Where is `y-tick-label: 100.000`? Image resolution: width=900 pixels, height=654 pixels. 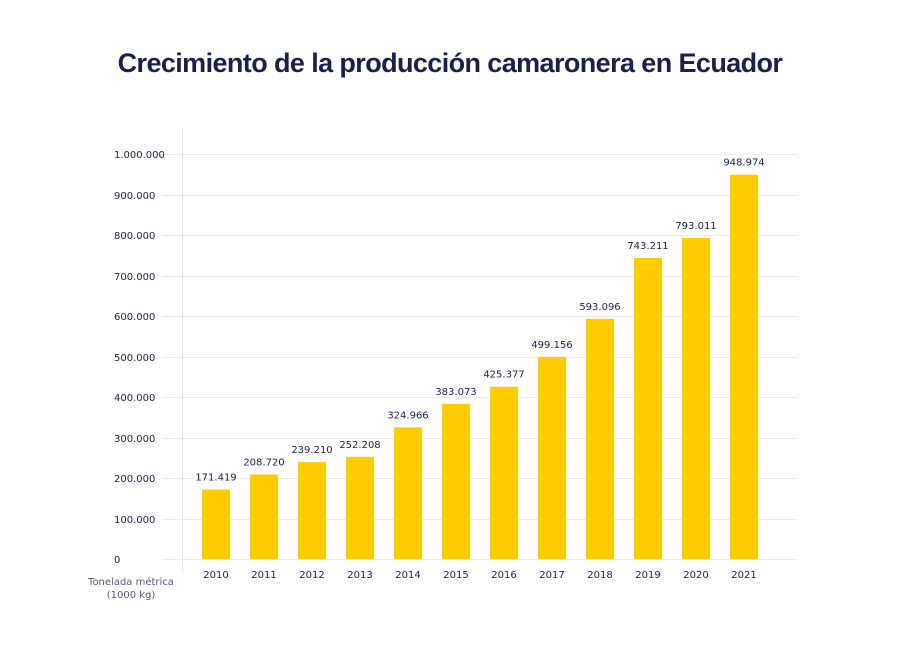
y-tick-label: 100.000 is located at coordinates (134, 520).